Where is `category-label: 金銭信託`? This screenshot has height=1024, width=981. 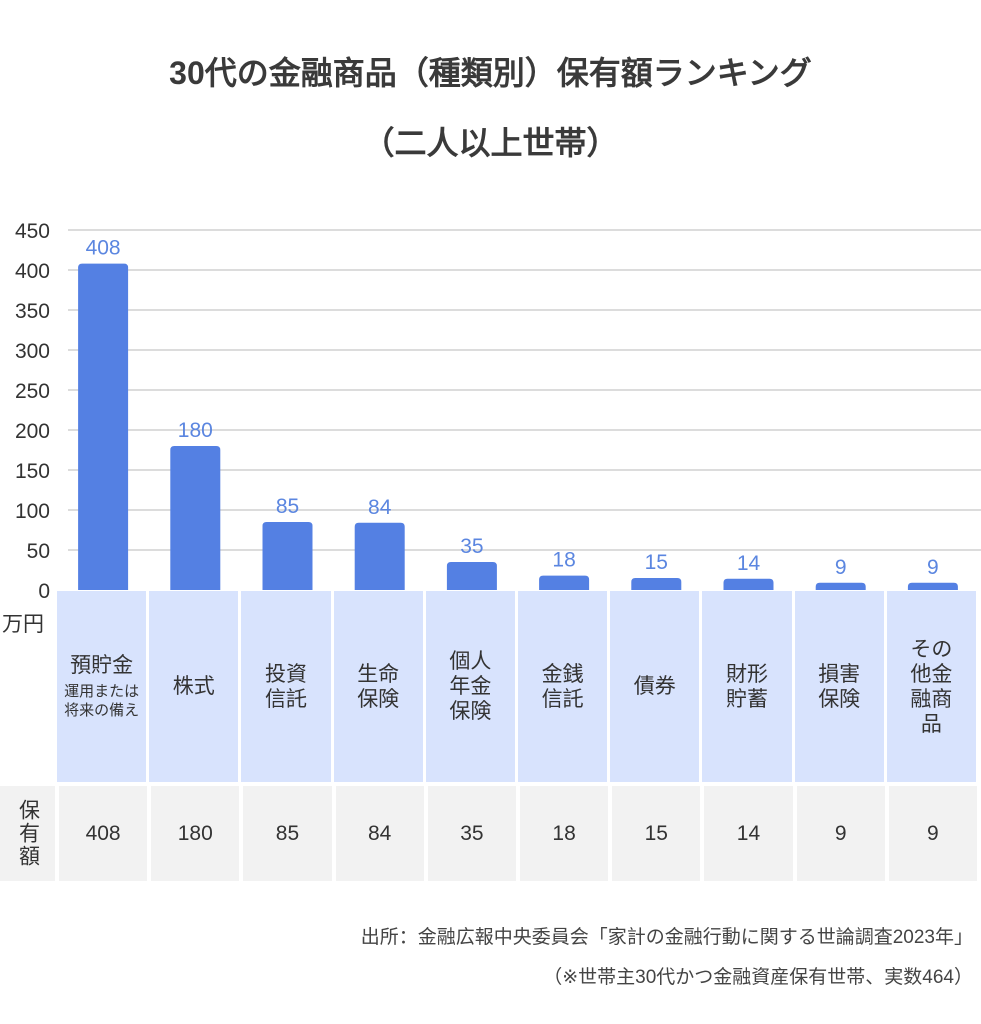
category-label: 金銭信託 is located at coordinates (562, 686).